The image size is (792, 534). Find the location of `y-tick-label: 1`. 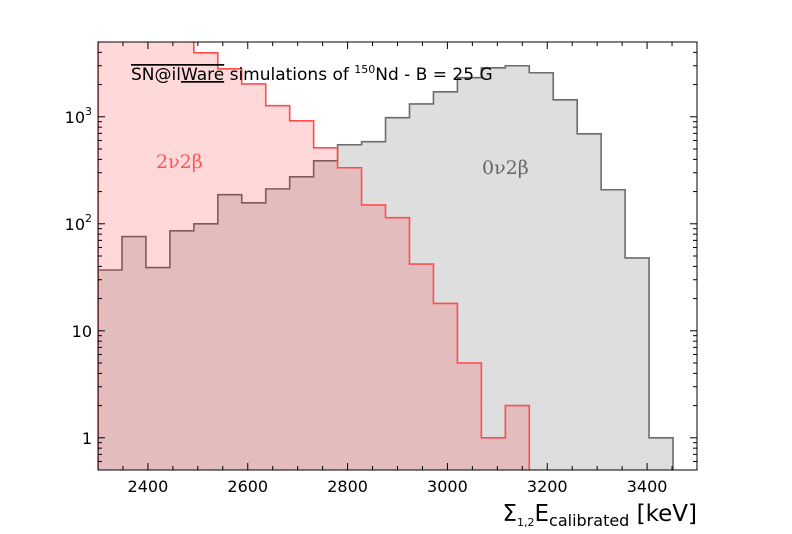

y-tick-label: 1 is located at coordinates (87, 438).